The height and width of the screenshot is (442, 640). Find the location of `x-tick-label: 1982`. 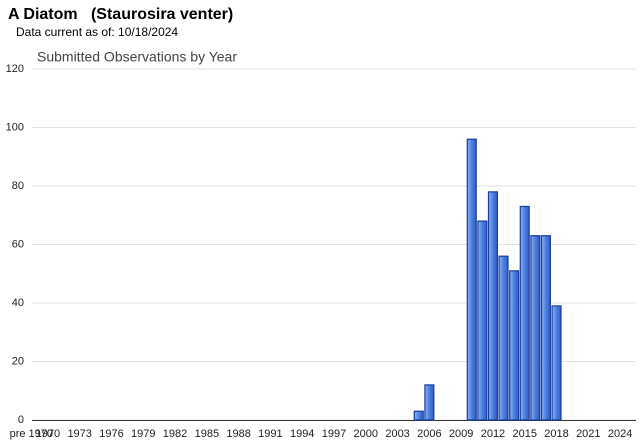

x-tick-label: 1982 is located at coordinates (175, 434).